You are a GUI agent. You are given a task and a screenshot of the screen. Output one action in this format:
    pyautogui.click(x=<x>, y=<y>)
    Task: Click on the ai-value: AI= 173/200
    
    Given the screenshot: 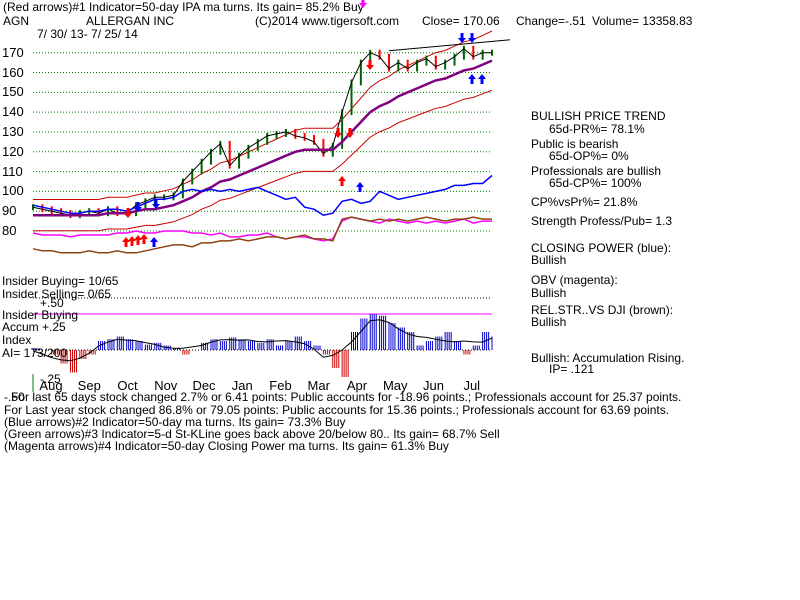 What is the action you would take?
    pyautogui.click(x=35, y=353)
    